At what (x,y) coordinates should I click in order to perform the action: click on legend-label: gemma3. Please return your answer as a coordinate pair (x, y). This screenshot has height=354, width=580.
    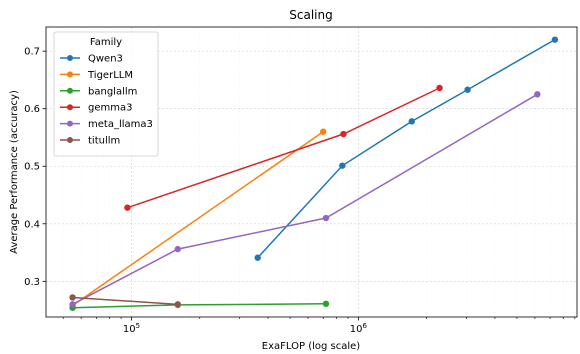
    Looking at the image, I should click on (110, 108).